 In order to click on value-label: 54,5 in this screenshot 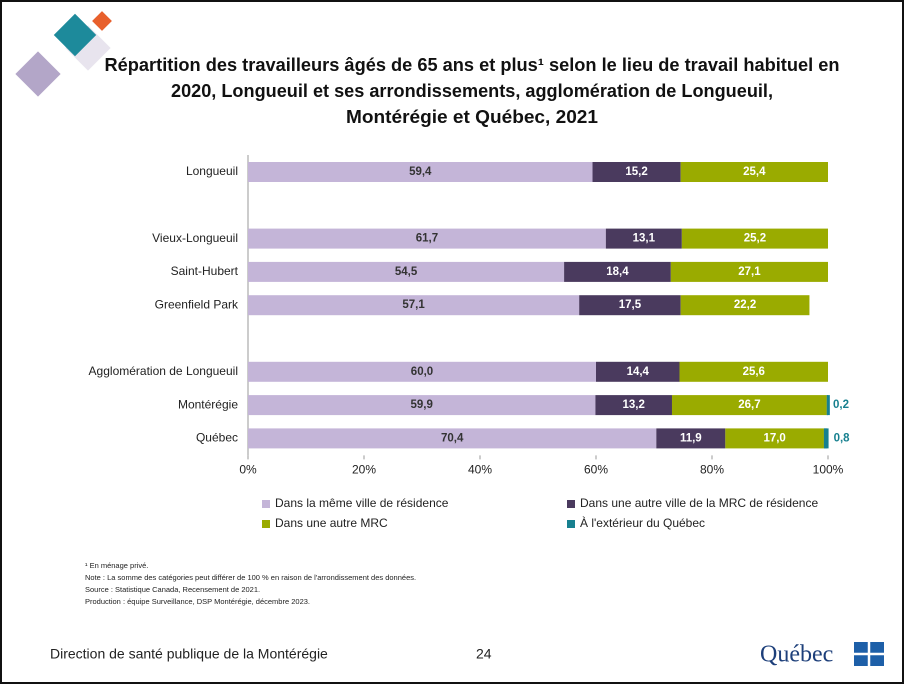, I will do `click(406, 272)`.